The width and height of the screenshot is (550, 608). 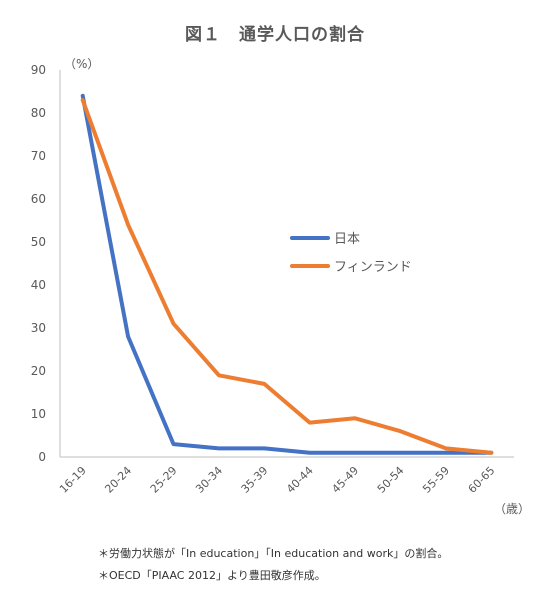 I want to click on y-tick-label: 90, so click(x=38, y=70).